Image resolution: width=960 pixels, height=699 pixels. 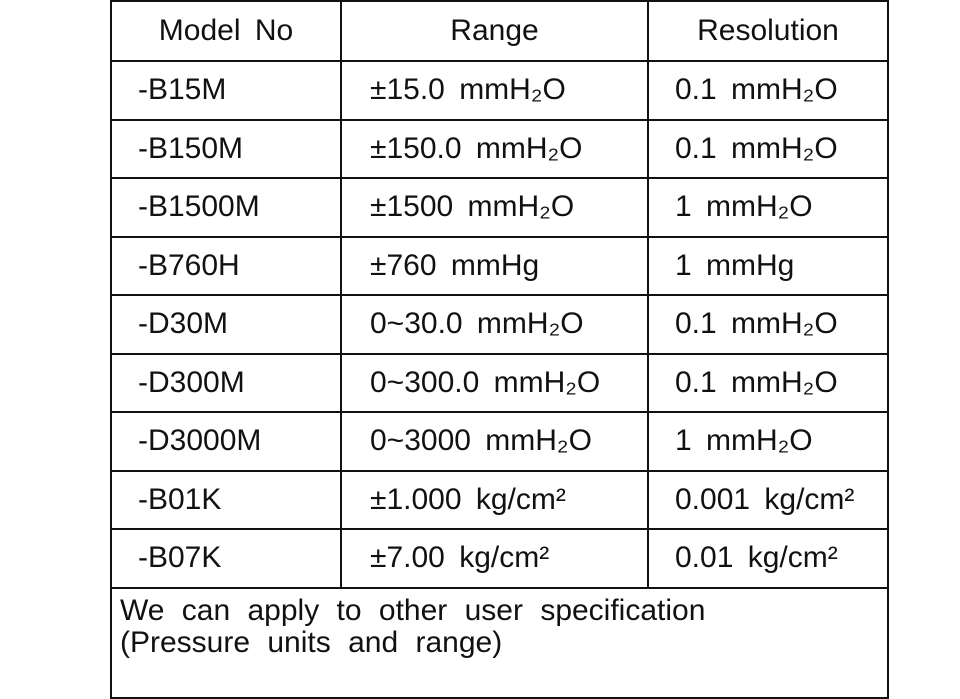 I want to click on header-model-no: Model No, so click(x=226, y=31).